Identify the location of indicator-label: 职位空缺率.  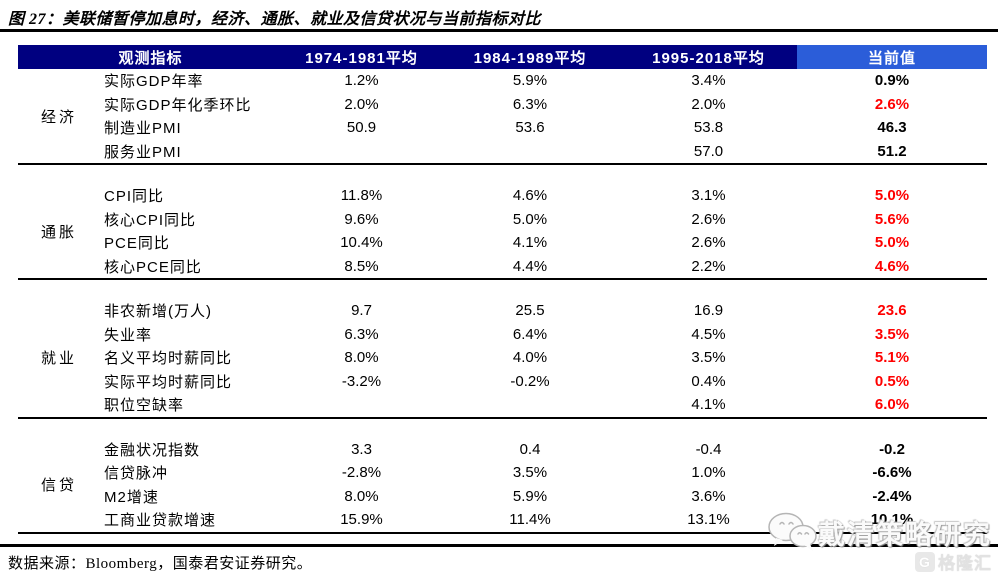
(144, 406).